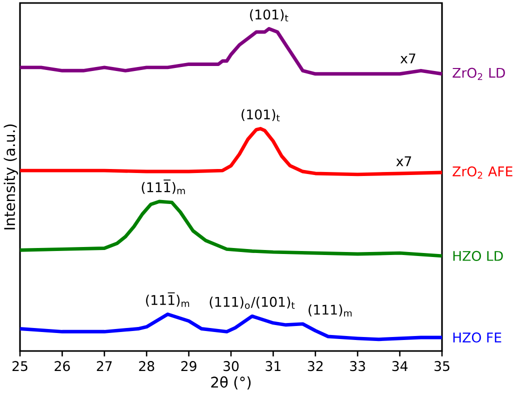  What do you see at coordinates (231, 366) in the screenshot?
I see `x-tick-label: 30` at bounding box center [231, 366].